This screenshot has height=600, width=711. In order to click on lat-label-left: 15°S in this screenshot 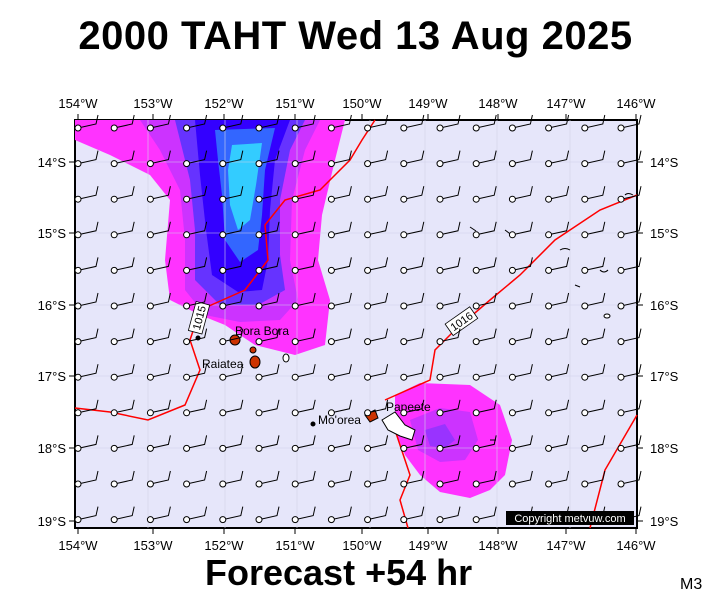, I will do `click(52, 233)`.